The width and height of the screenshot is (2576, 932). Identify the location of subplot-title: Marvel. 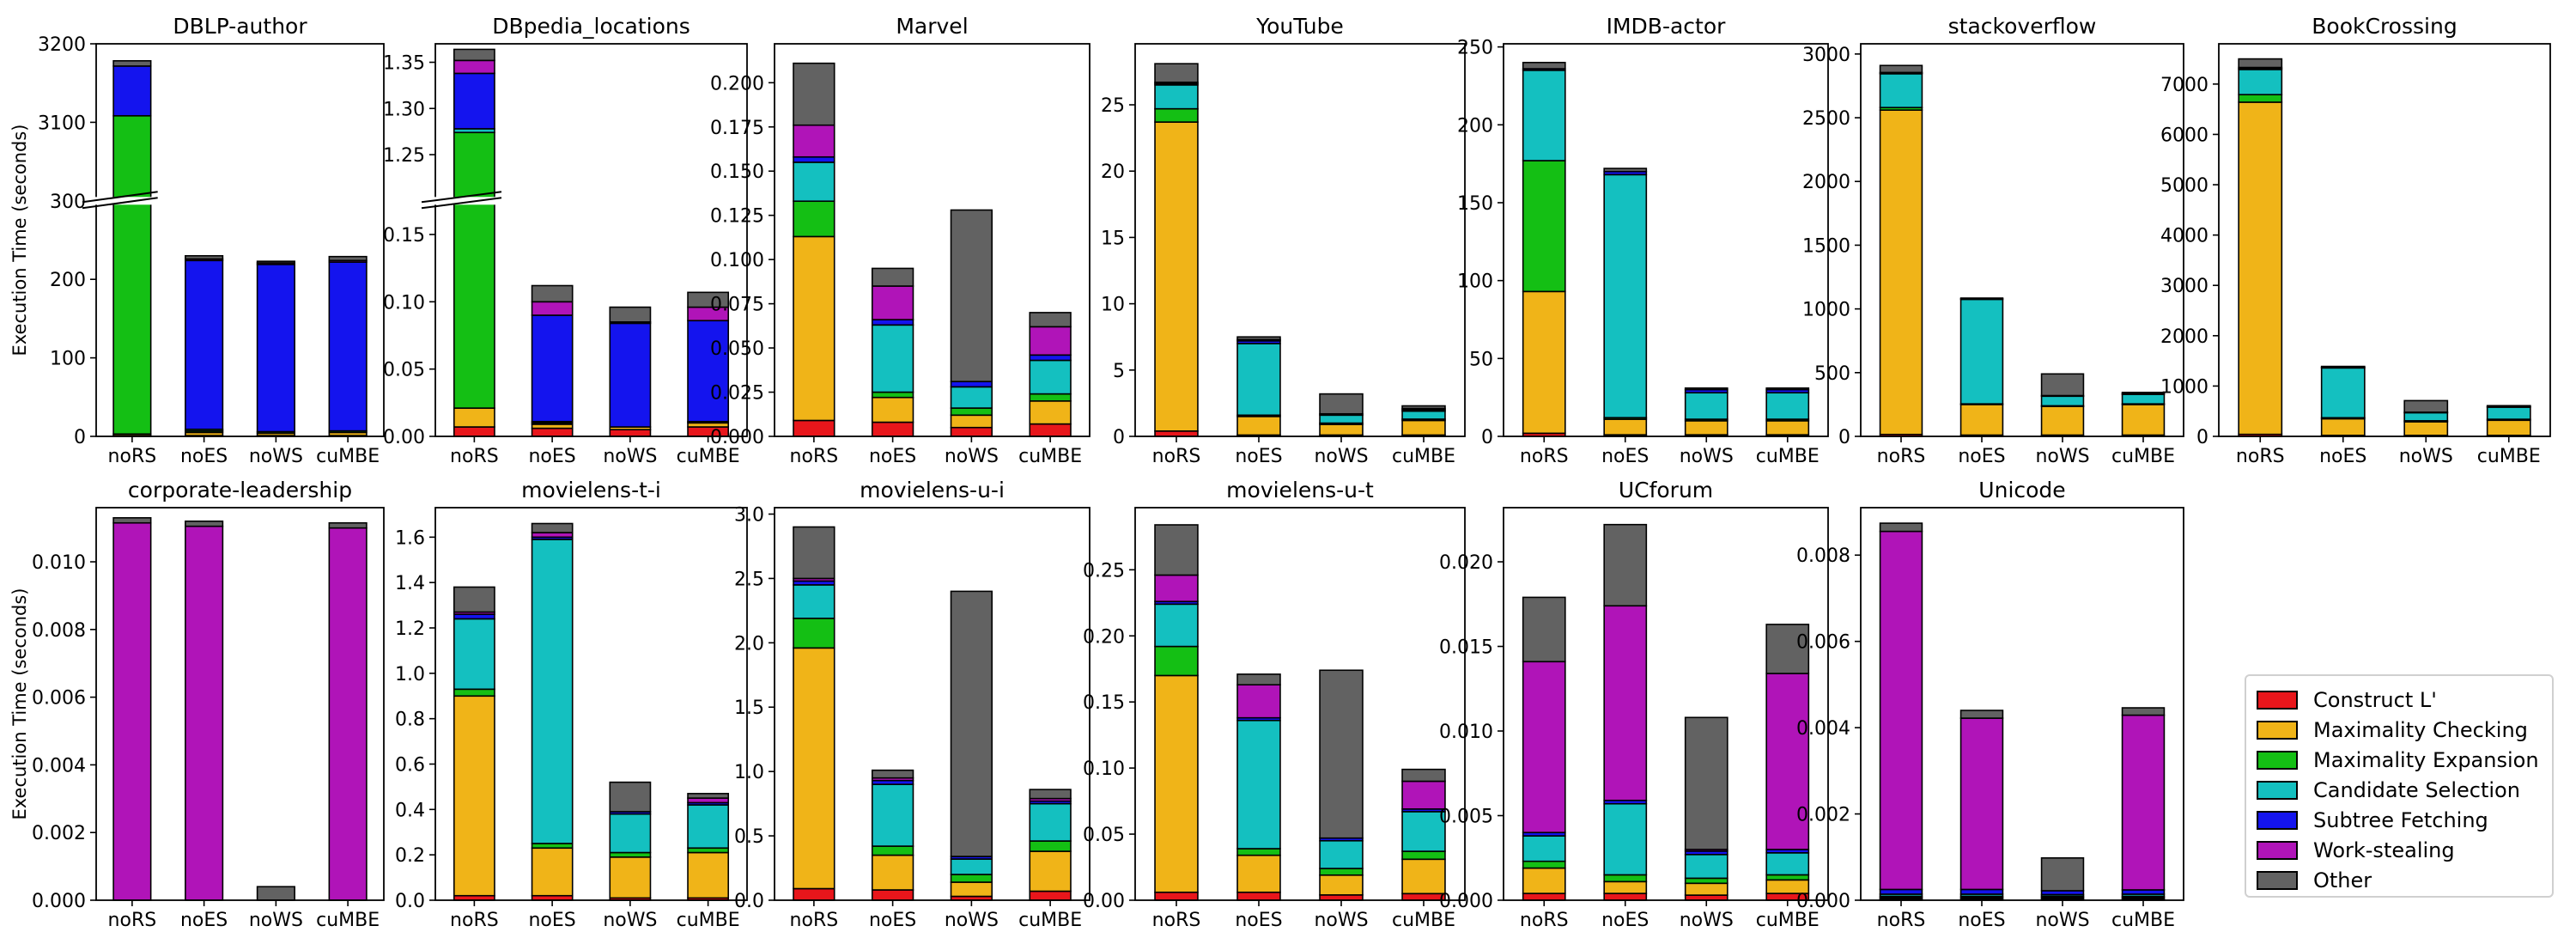
(932, 26).